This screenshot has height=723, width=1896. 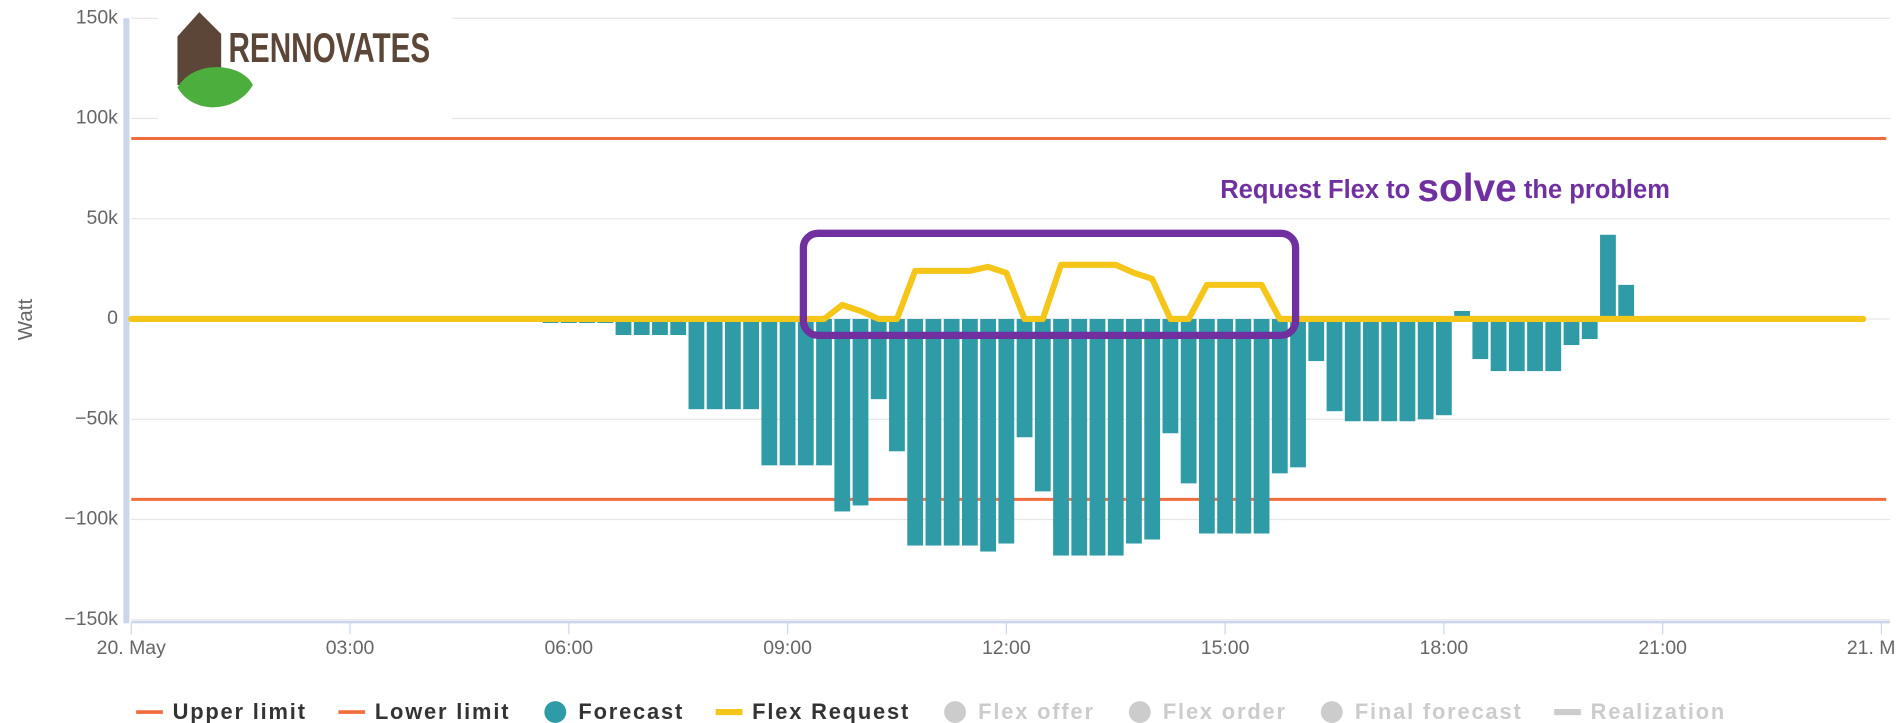 I want to click on y-tick-label: 150k, so click(x=97, y=17).